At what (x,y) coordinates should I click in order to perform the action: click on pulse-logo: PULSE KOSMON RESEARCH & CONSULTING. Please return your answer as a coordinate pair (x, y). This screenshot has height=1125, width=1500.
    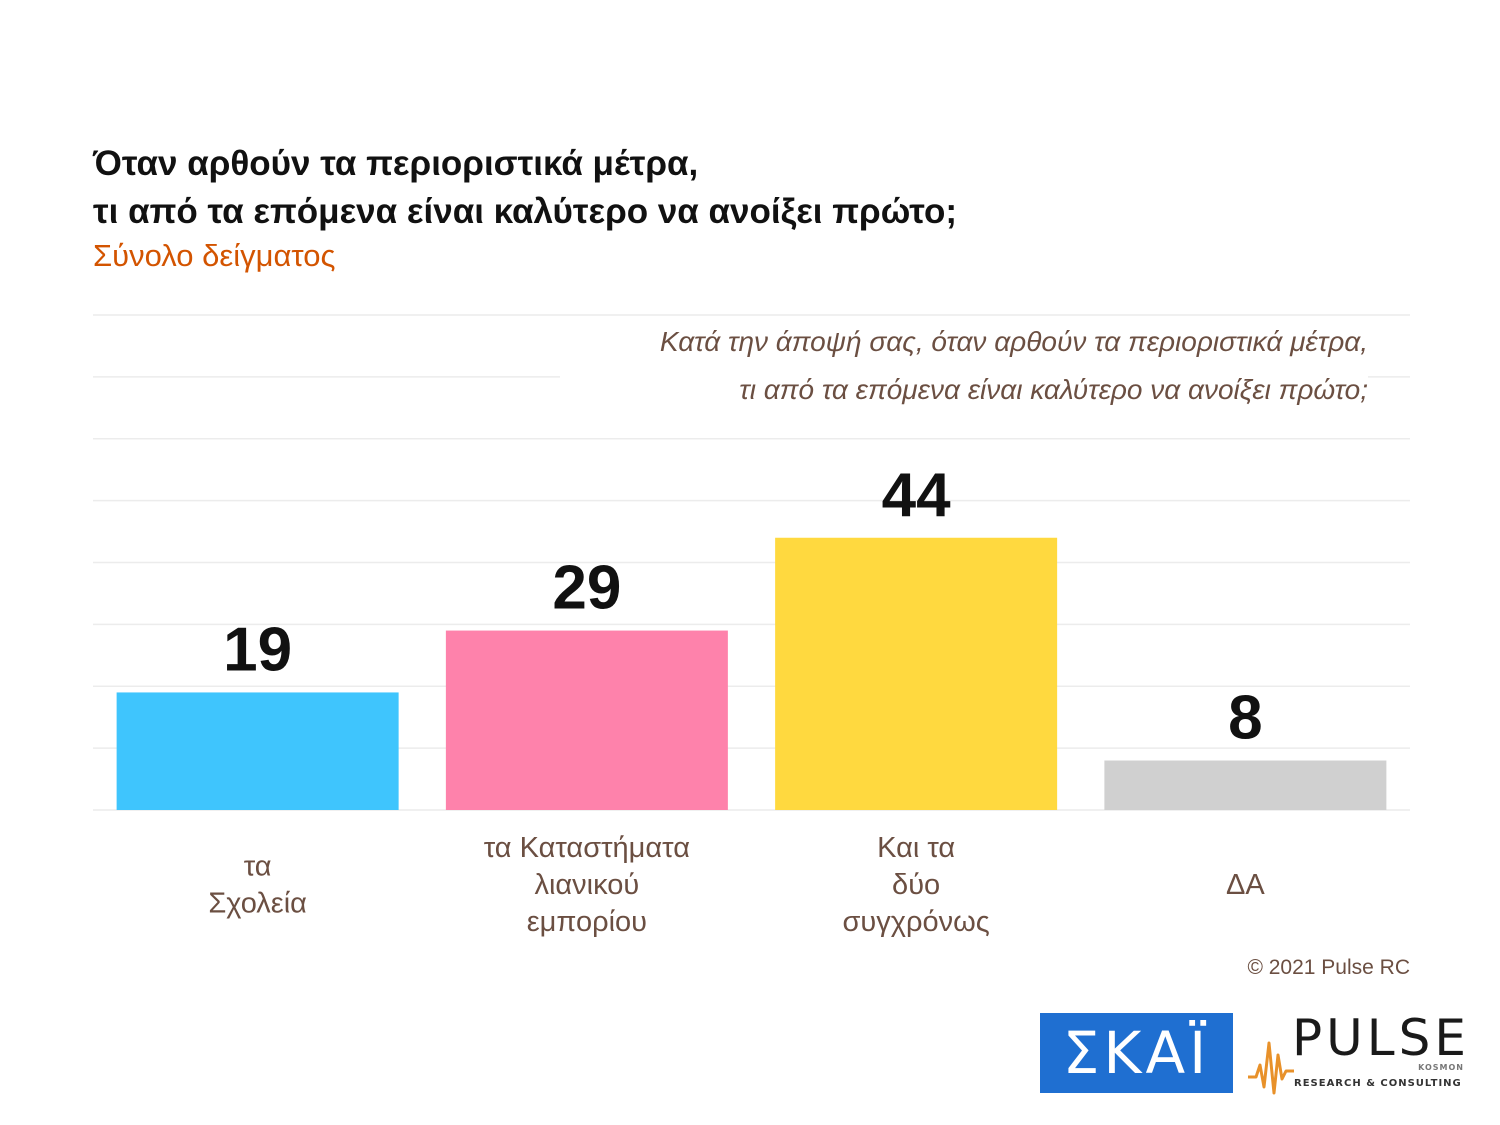
    Looking at the image, I should click on (1357, 1053).